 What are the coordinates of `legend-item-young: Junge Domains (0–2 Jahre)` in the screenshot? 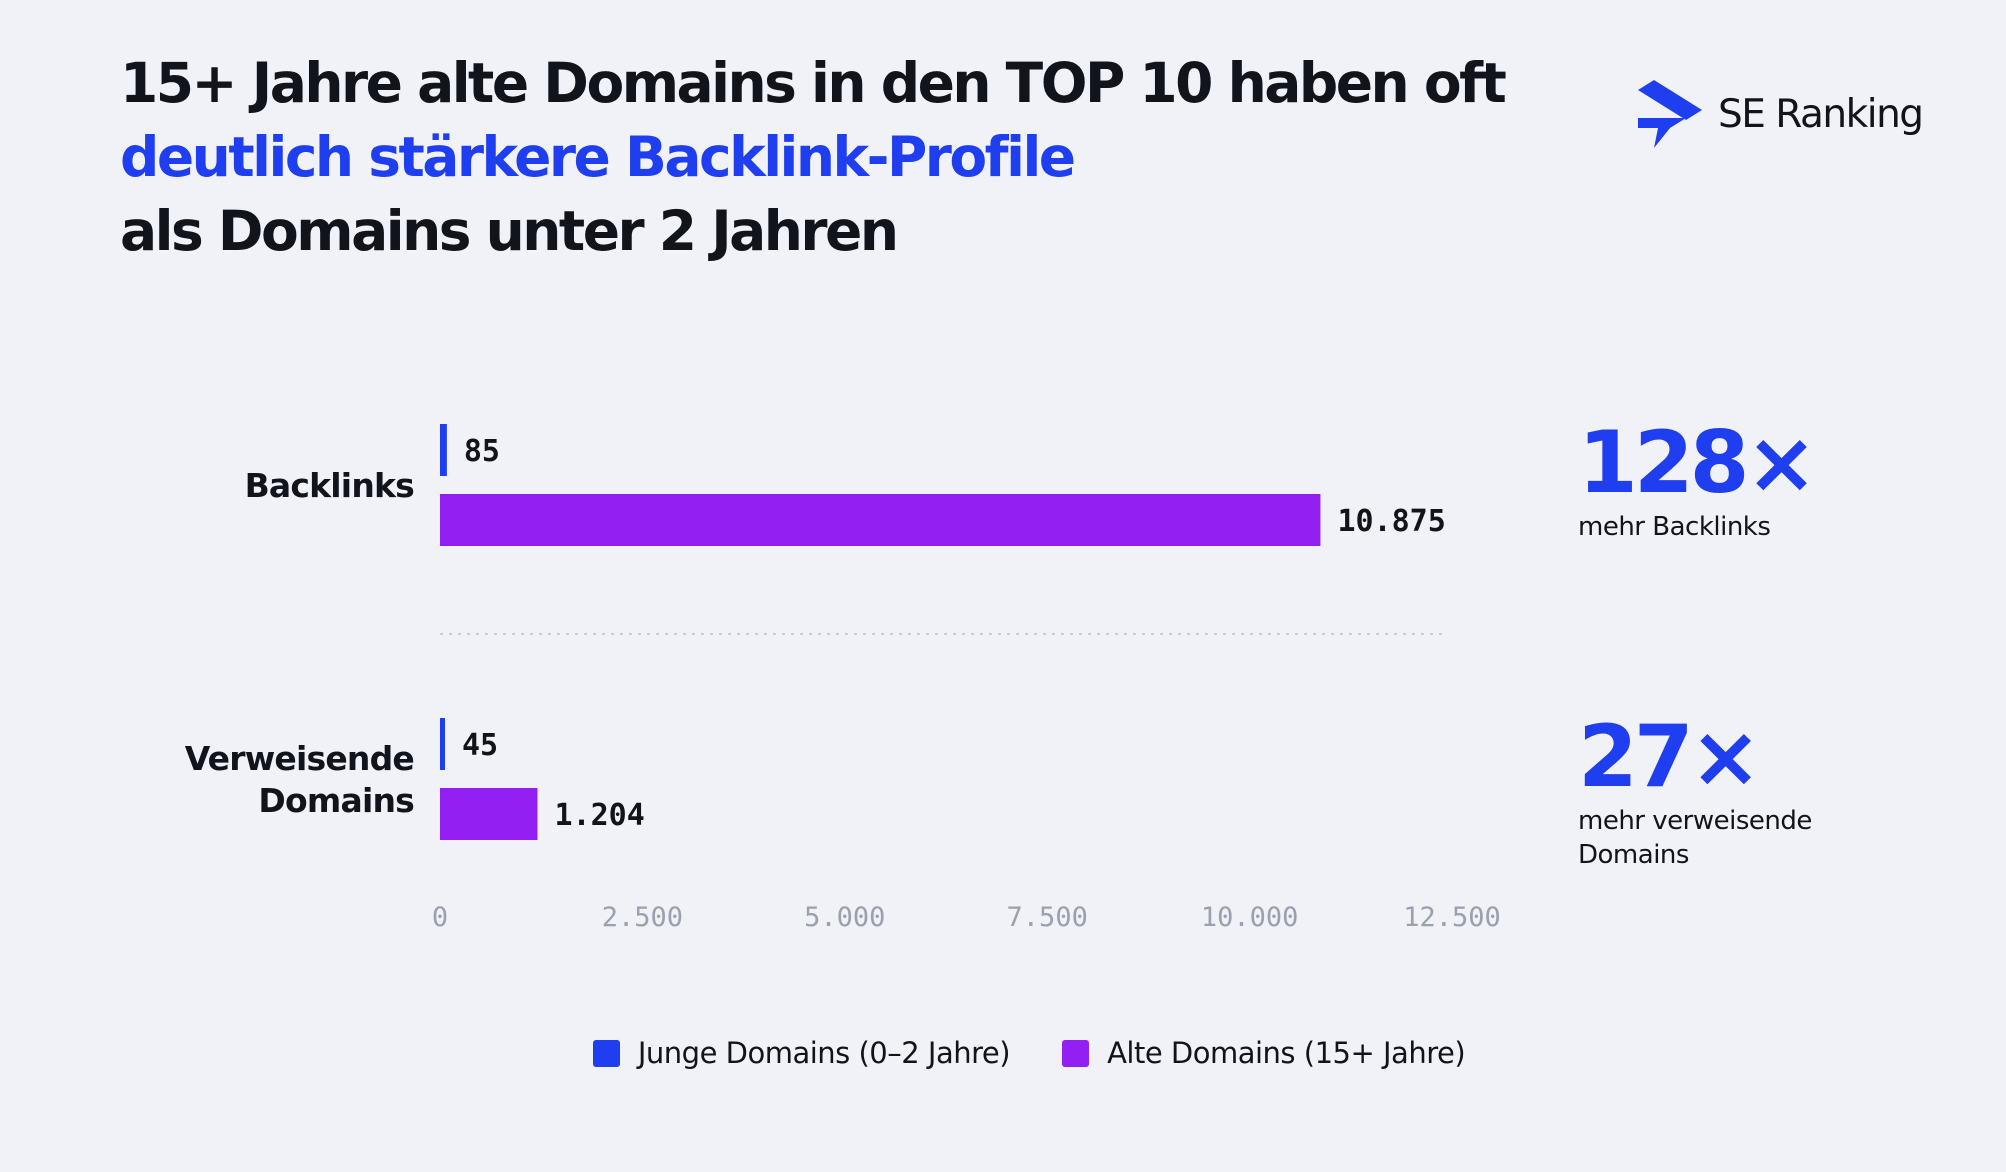 It's located at (801, 1053).